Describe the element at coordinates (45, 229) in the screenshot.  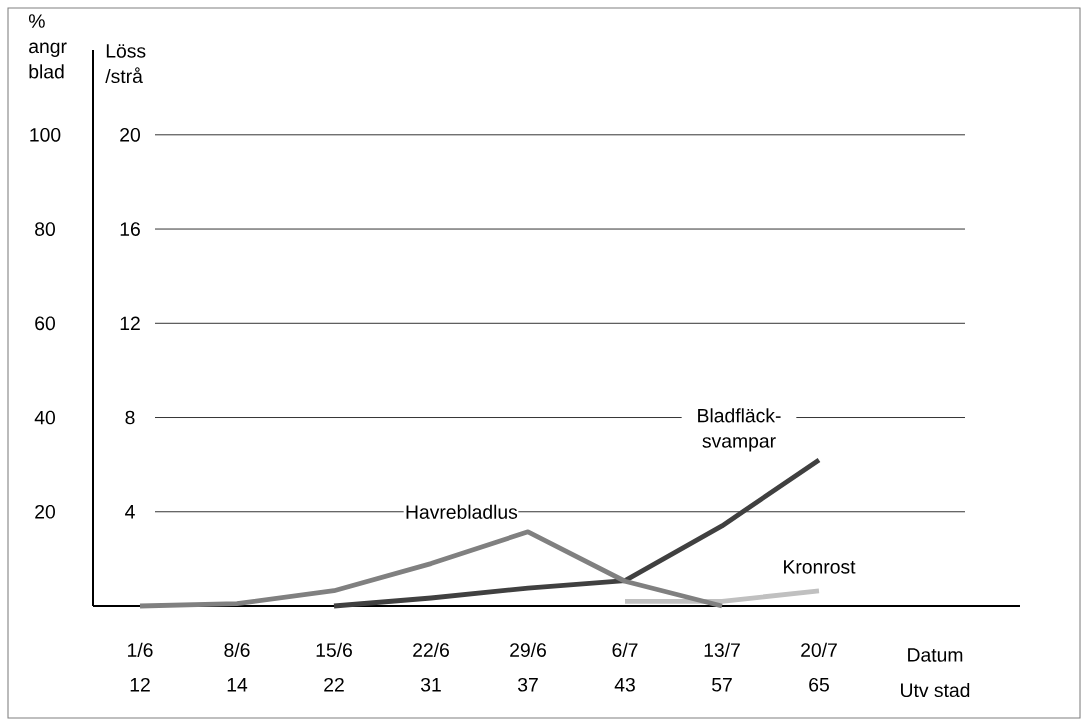
I see `y-tick-label: 80` at that location.